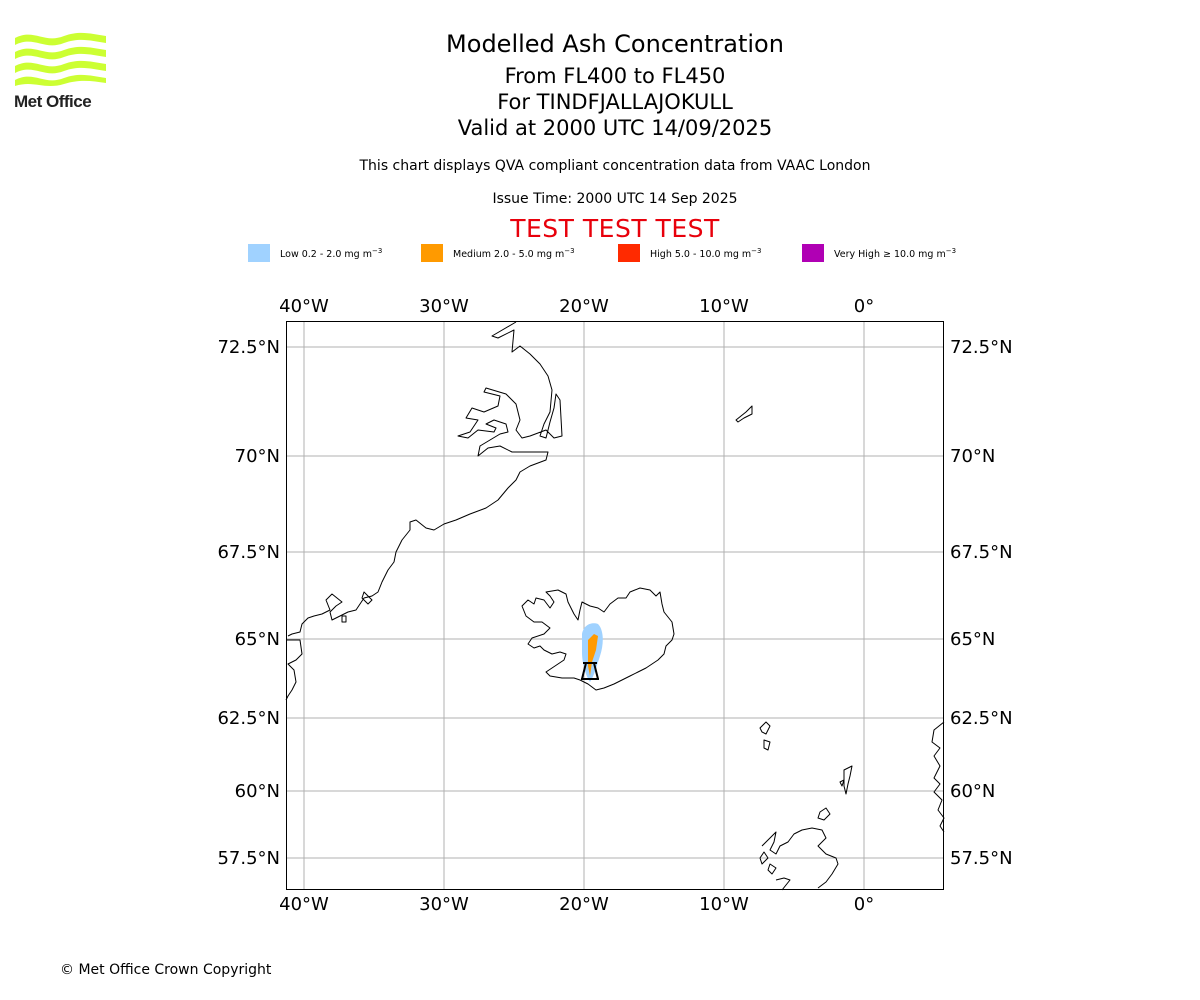  What do you see at coordinates (938, 777) in the screenshot?
I see `norway-coast` at bounding box center [938, 777].